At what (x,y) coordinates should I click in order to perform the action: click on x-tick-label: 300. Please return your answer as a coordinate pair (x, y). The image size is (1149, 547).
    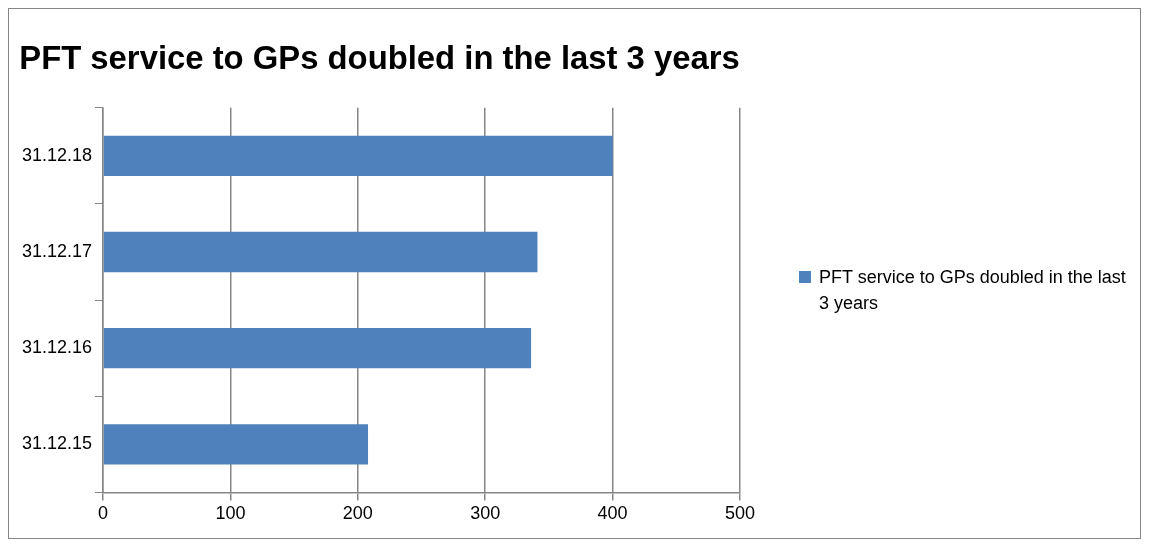
    Looking at the image, I should click on (485, 513).